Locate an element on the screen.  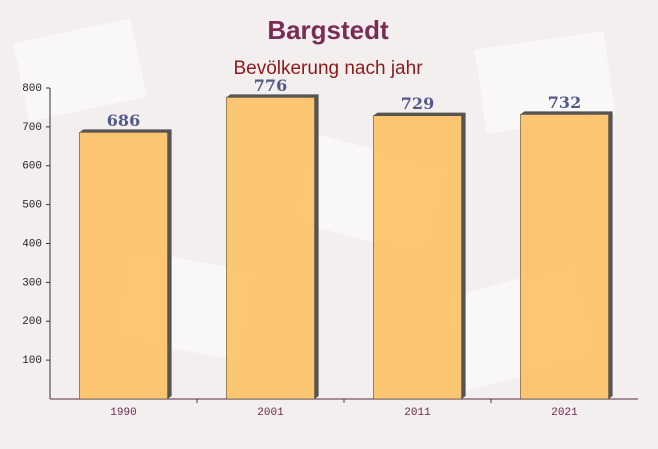
value-label: 776 is located at coordinates (270, 85).